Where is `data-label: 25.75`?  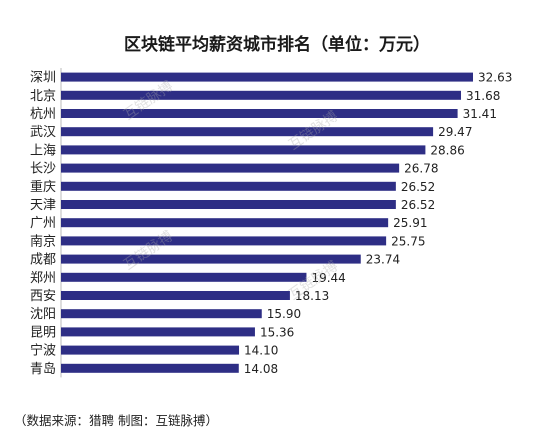 data-label: 25.75 is located at coordinates (408, 241).